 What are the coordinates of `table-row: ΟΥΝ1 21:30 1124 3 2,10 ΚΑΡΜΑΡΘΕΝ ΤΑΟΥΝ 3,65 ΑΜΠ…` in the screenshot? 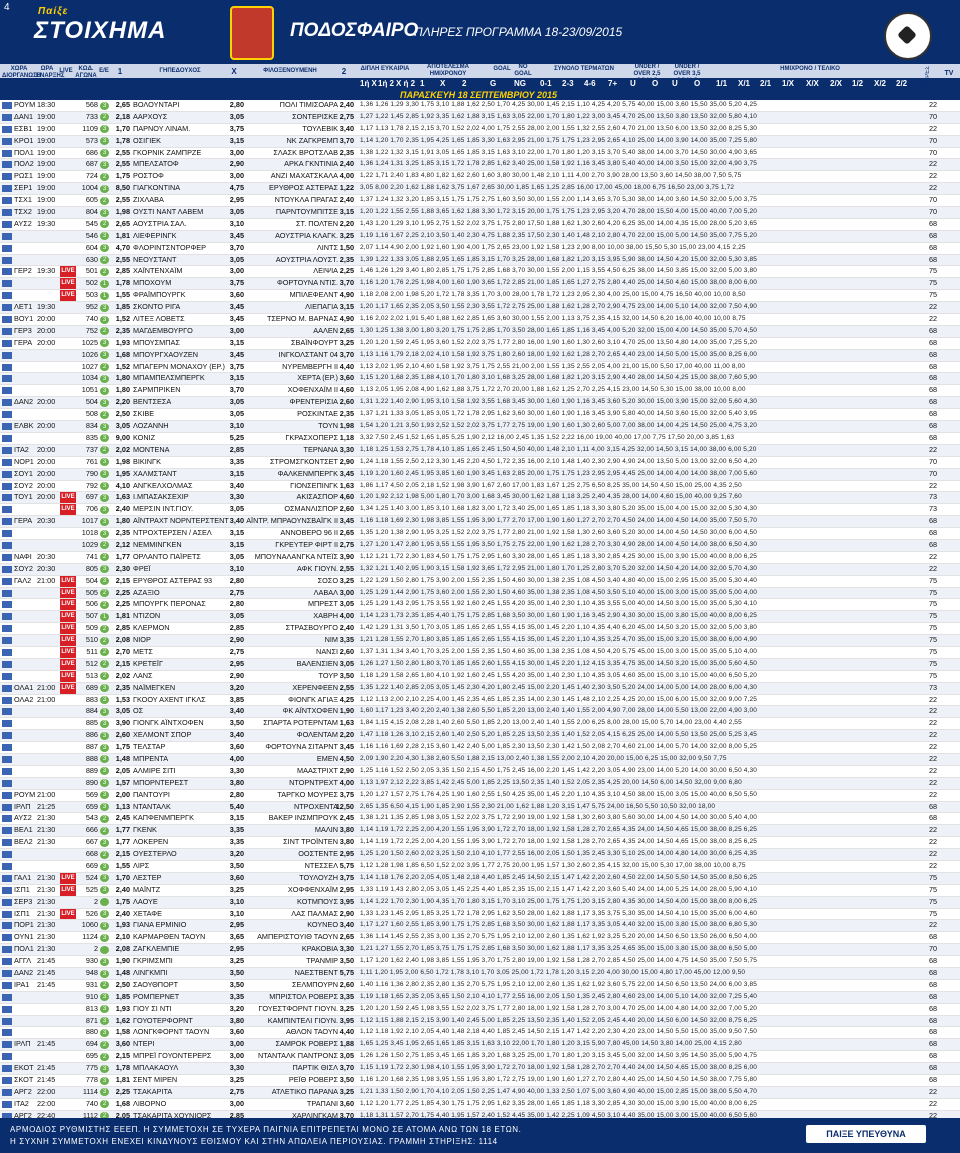 It's located at (480, 938).